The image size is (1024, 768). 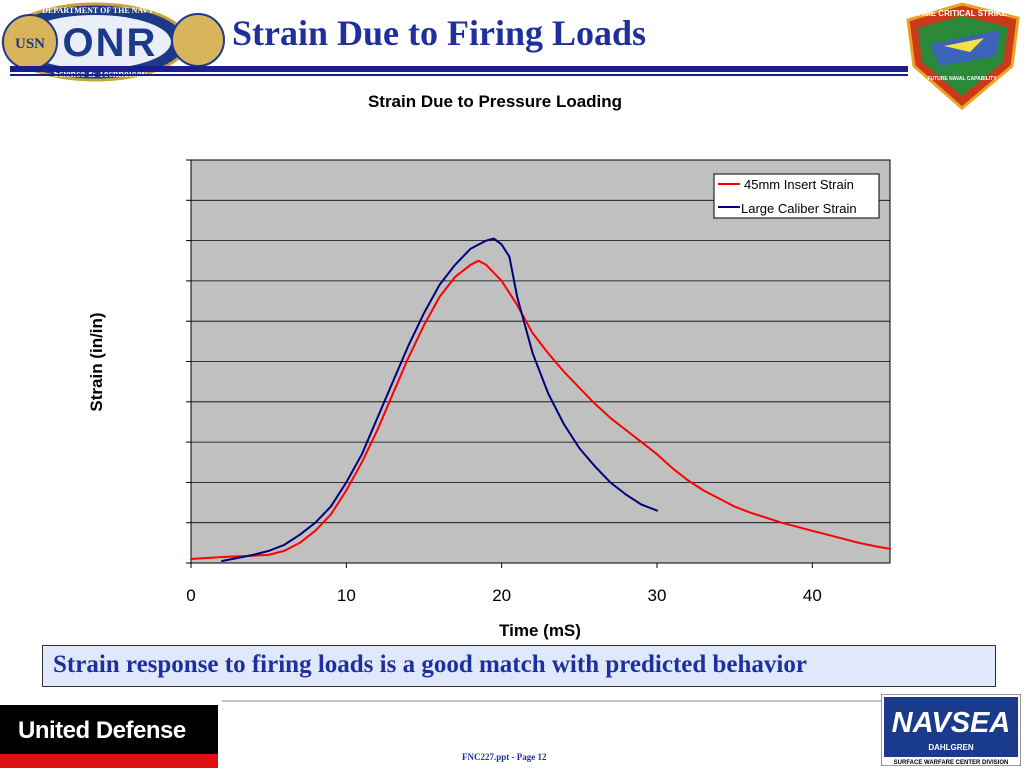 I want to click on svg-text: DEPARTMENT OF THE NAVY, so click(x=98, y=10).